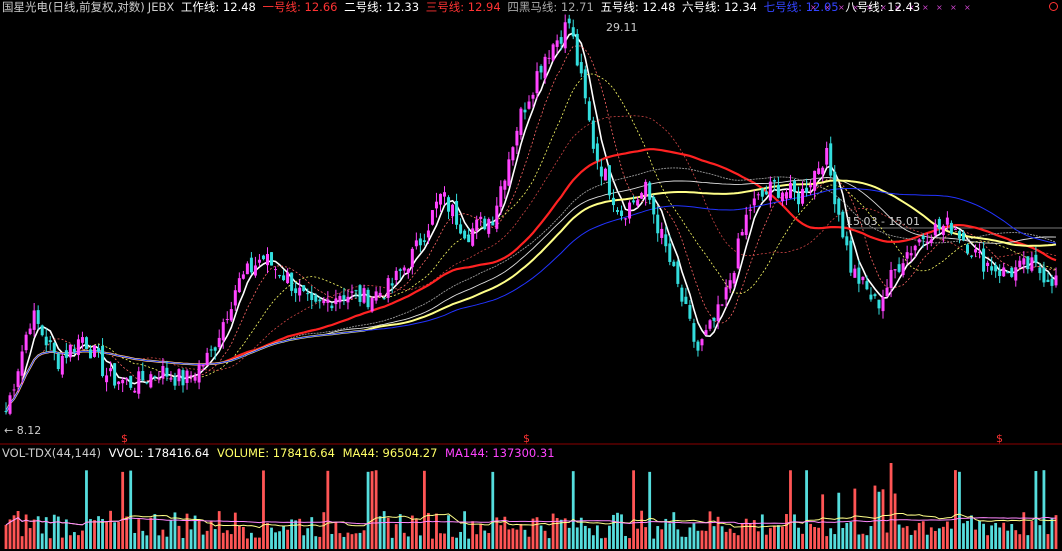  What do you see at coordinates (1053, 6) in the screenshot?
I see `close-panel-icon` at bounding box center [1053, 6].